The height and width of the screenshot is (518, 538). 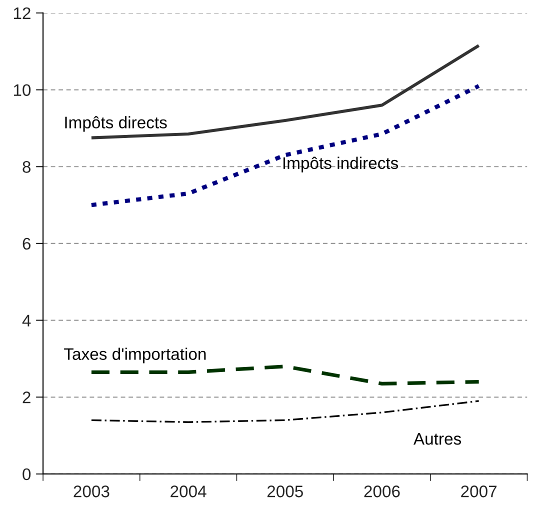 What do you see at coordinates (22, 13) in the screenshot?
I see `y-tick-label: 12` at bounding box center [22, 13].